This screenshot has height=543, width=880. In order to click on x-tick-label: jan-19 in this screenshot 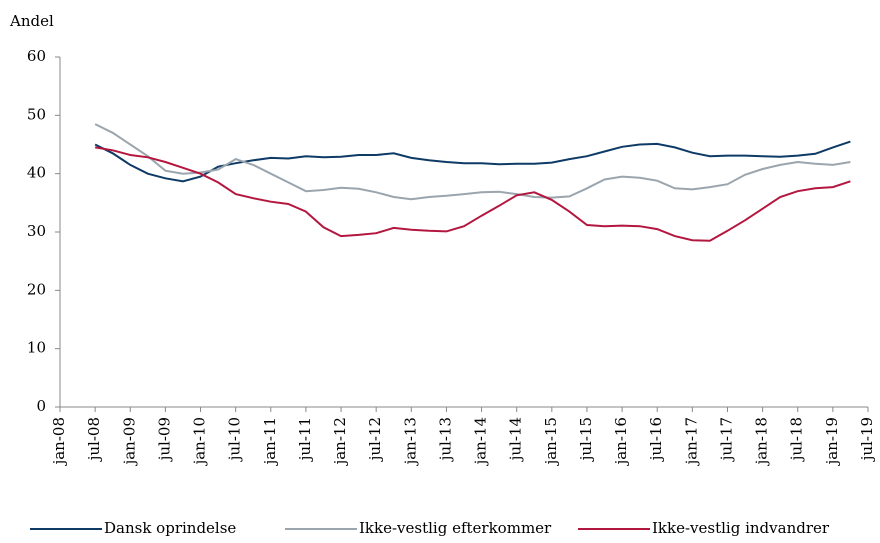, I will do `click(832, 441)`.